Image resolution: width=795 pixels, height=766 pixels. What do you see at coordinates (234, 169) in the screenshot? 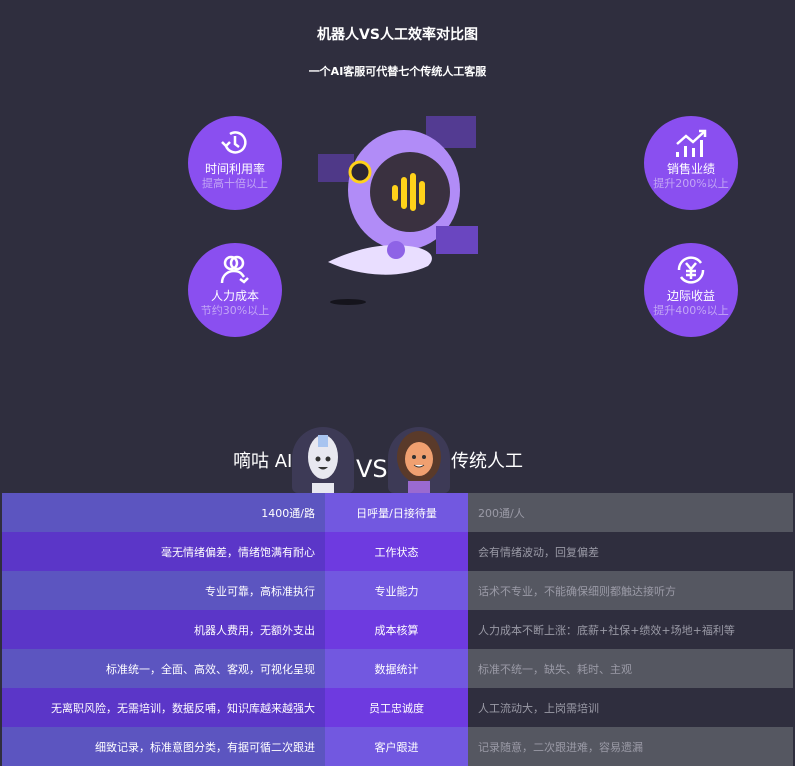
I see `feature-label: 时间利用率` at bounding box center [234, 169].